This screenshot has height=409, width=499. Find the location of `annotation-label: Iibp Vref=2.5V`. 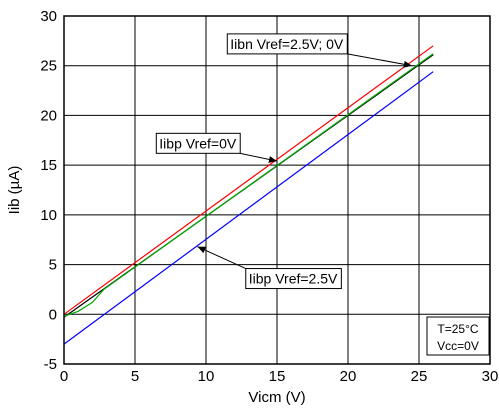

annotation-label: Iibp Vref=2.5V is located at coordinates (293, 279).